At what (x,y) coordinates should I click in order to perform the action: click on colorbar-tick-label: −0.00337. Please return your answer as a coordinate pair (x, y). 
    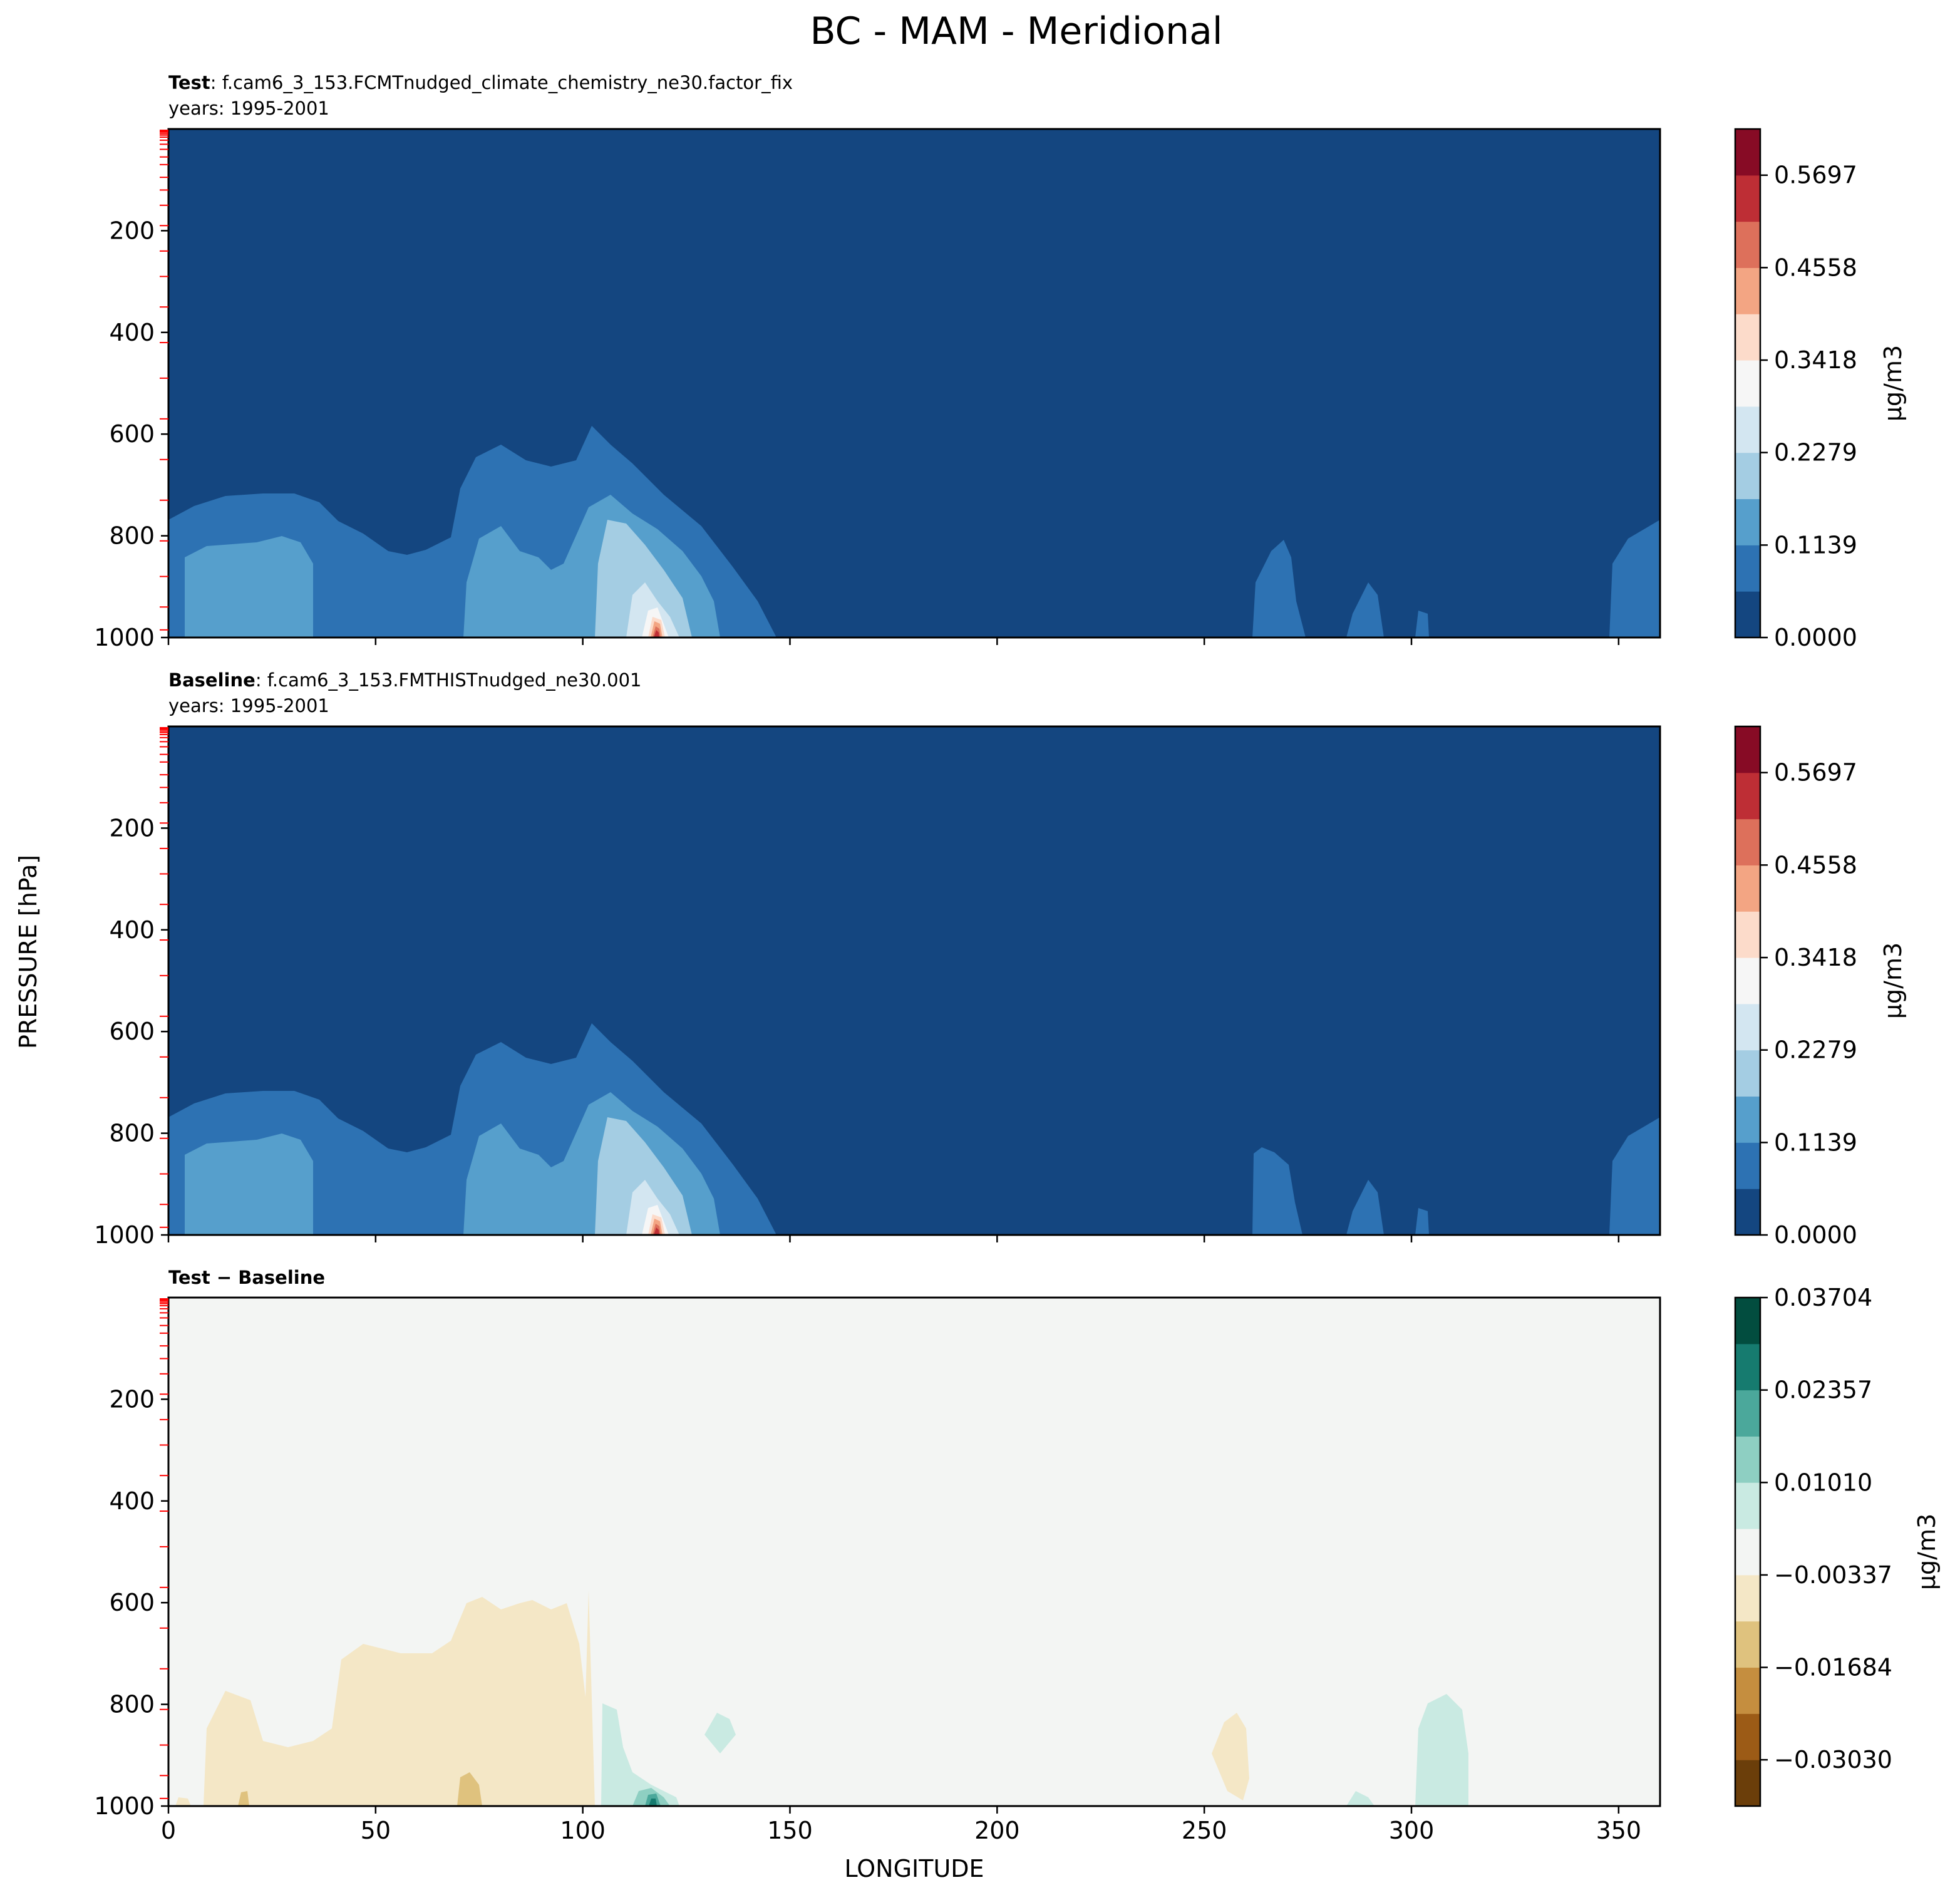
    Looking at the image, I should click on (1833, 1575).